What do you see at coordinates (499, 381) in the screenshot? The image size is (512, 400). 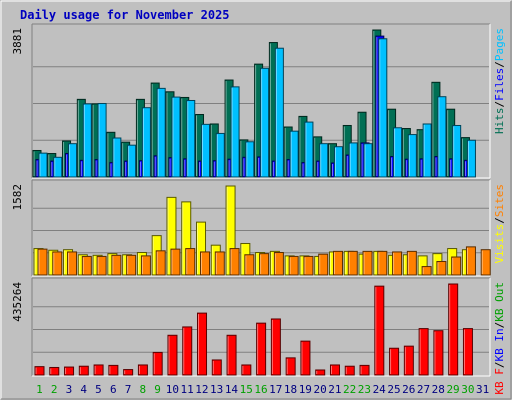 I see `legend-entry: KB F` at bounding box center [499, 381].